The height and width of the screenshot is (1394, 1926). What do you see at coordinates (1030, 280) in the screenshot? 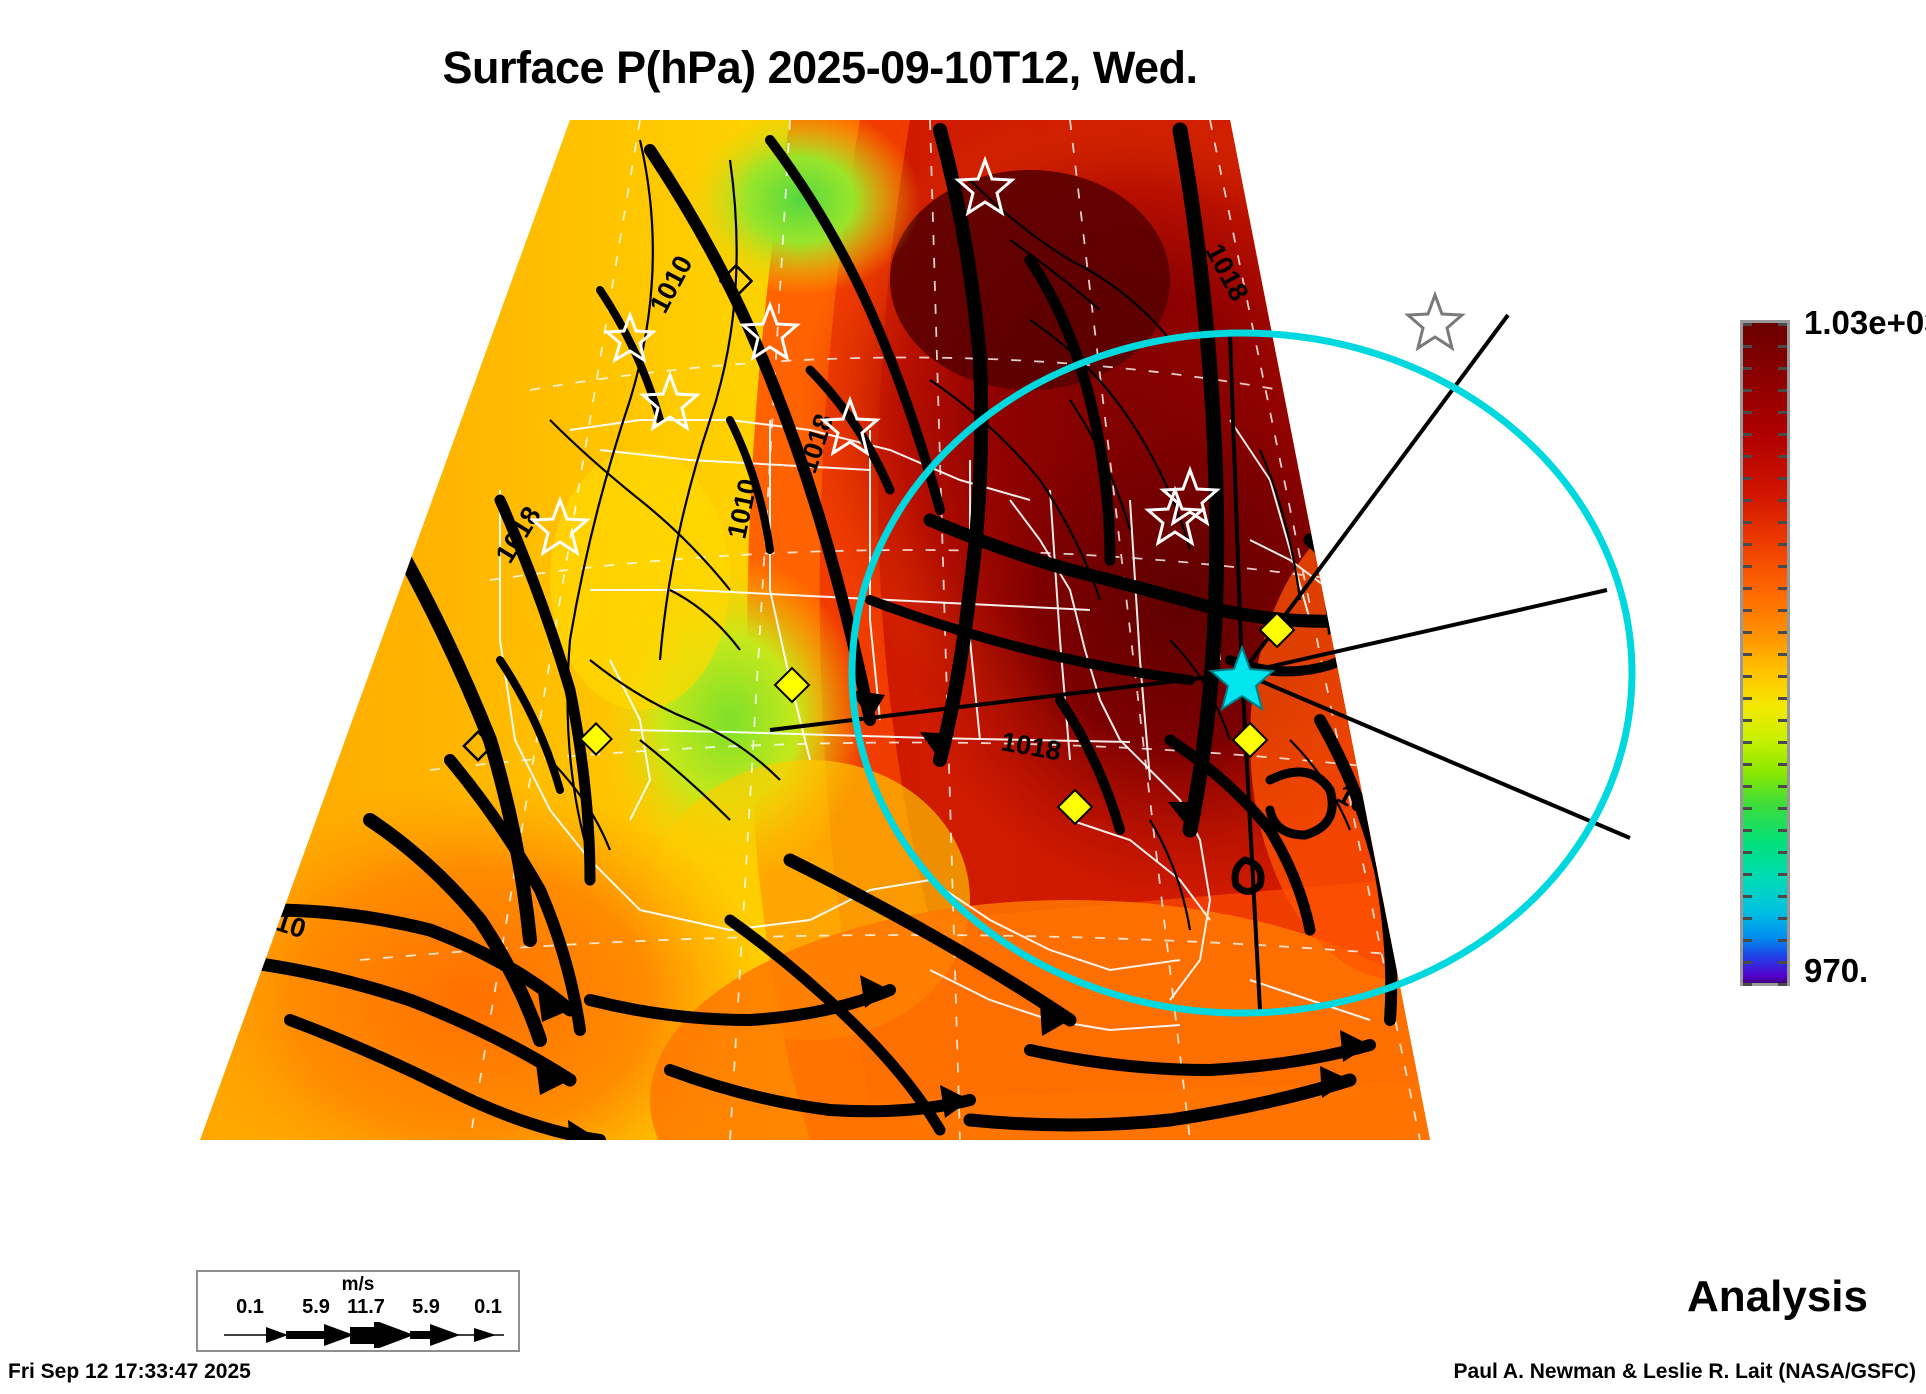
I see `high-pressure-core-peak` at bounding box center [1030, 280].